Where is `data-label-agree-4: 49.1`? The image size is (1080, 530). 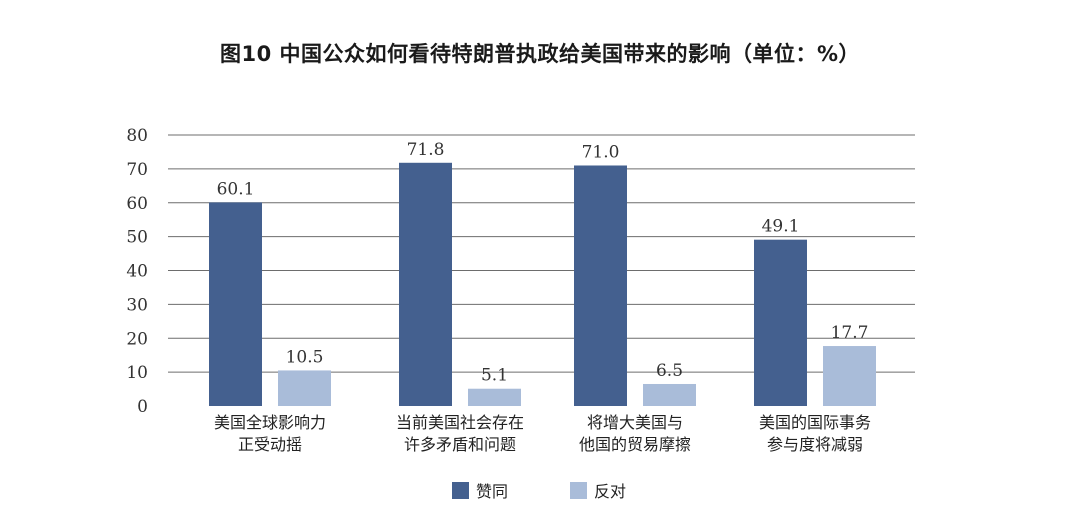 data-label-agree-4: 49.1 is located at coordinates (781, 227).